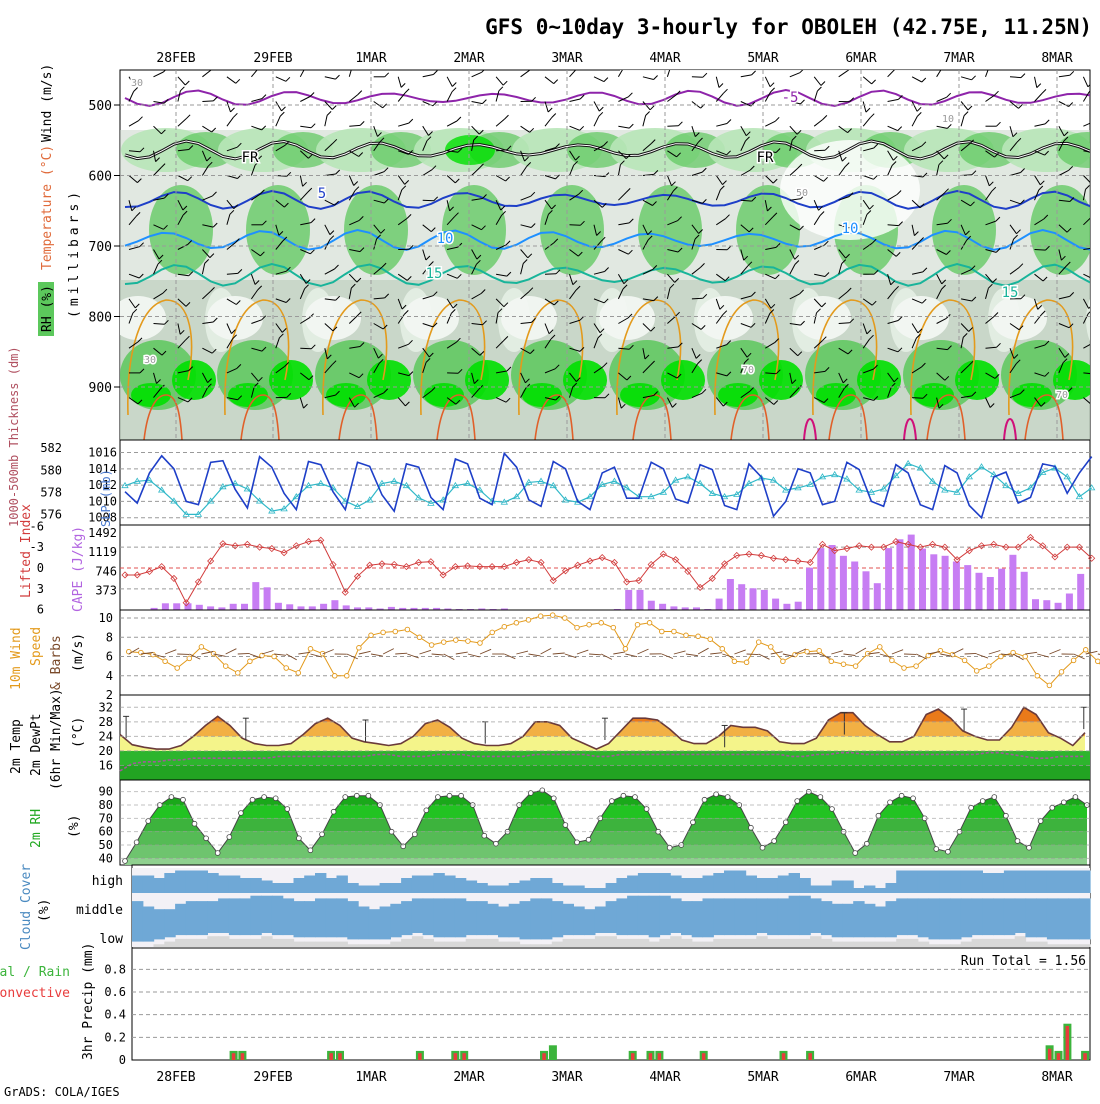 This screenshot has width=1100, height=1104. What do you see at coordinates (47, 207) in the screenshot?
I see `temperature-label: Temperature (°C)` at bounding box center [47, 207].